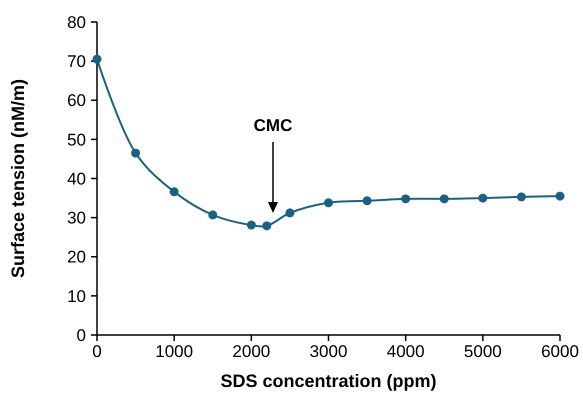 The width and height of the screenshot is (583, 405). Describe the element at coordinates (483, 351) in the screenshot. I see `x-tick-label: 5000` at that location.